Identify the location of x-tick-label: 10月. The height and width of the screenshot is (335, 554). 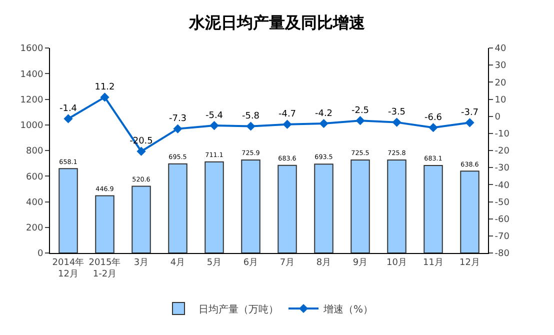
(396, 263).